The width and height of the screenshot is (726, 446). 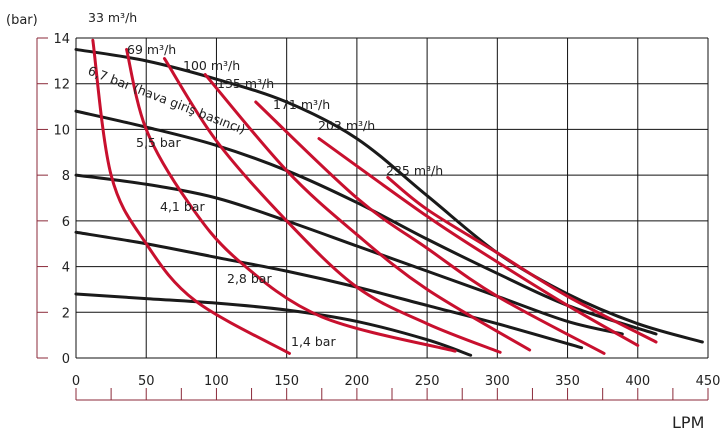 I want to click on flow-curve-label: 135 m³/h, so click(x=245, y=83).